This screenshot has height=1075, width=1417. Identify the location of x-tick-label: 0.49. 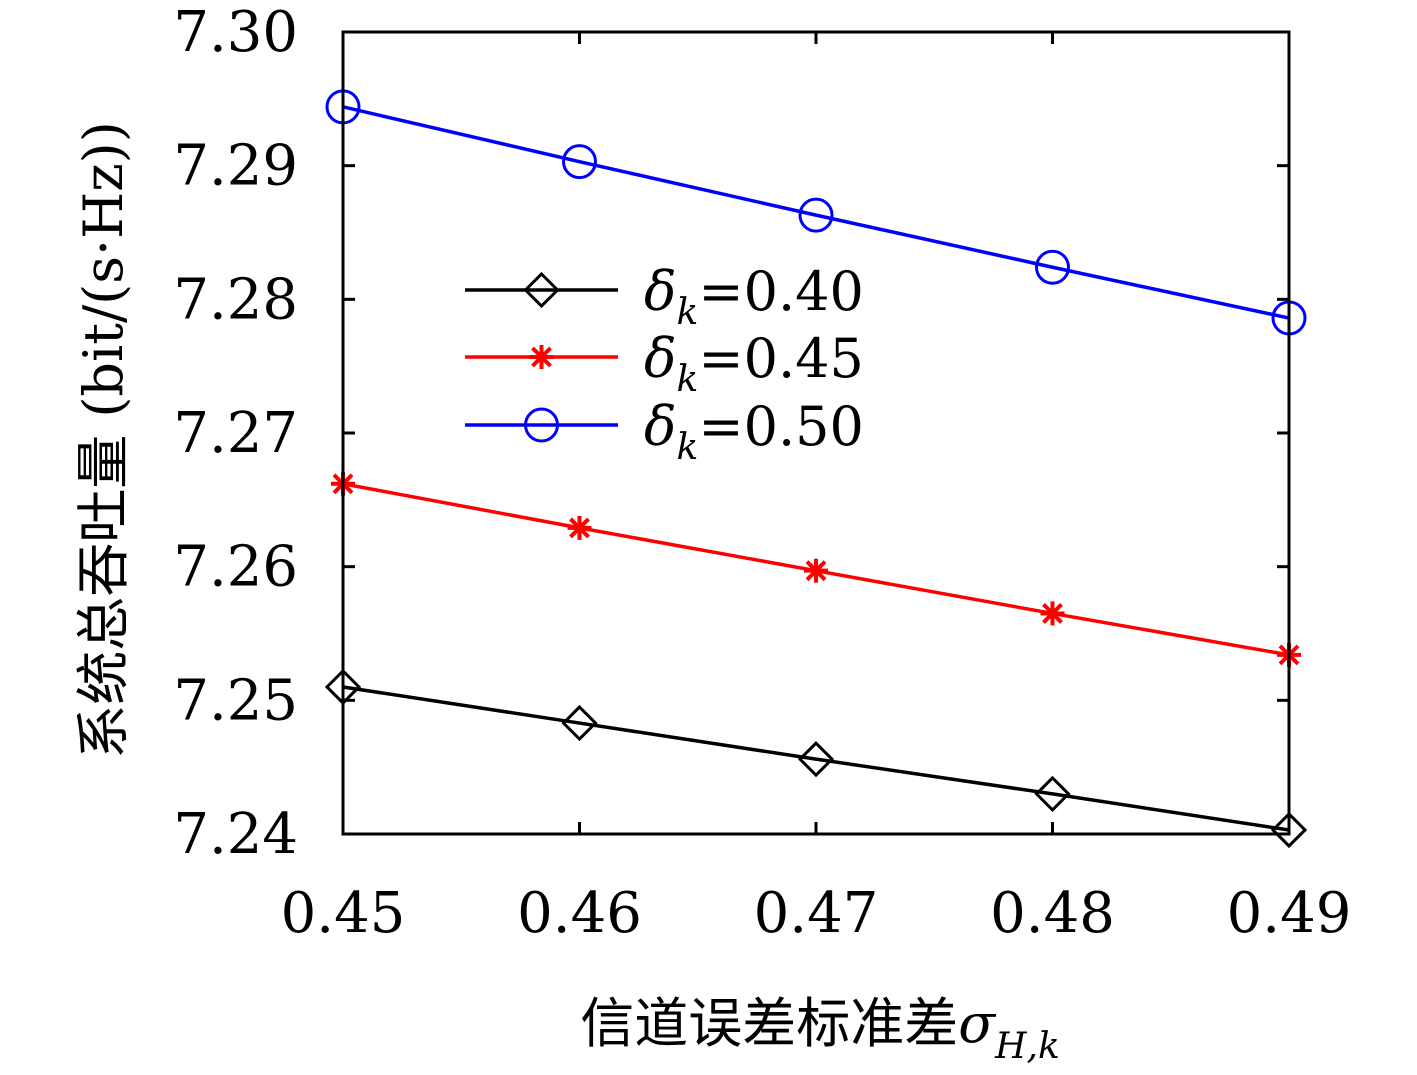
(1289, 913).